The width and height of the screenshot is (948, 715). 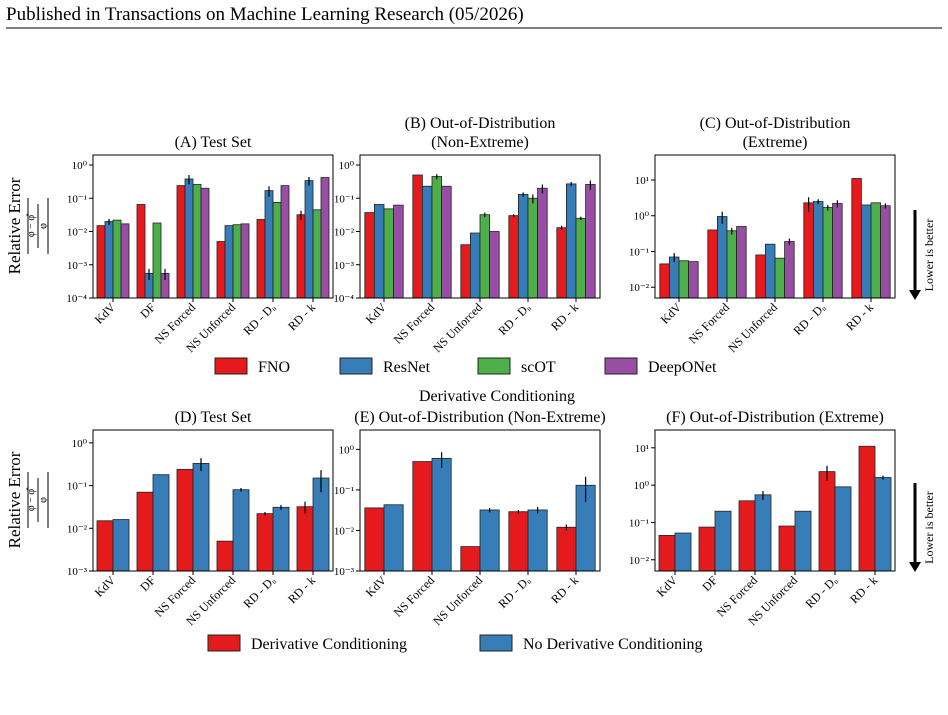 I want to click on formula-denominator: φ, so click(x=43, y=500).